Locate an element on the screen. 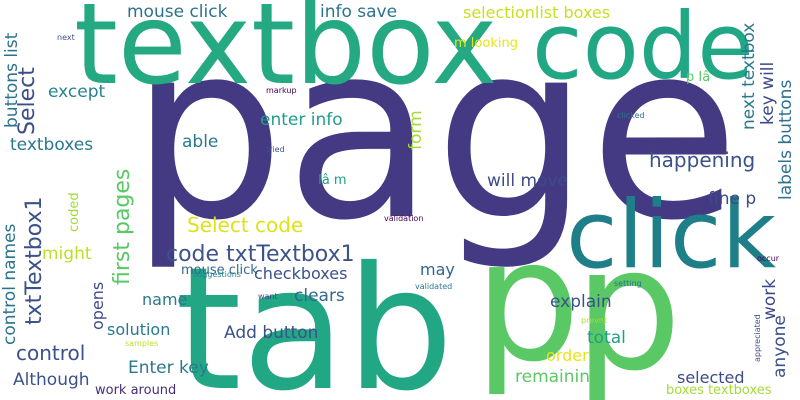  word-textboxes: textboxes is located at coordinates (52, 145).